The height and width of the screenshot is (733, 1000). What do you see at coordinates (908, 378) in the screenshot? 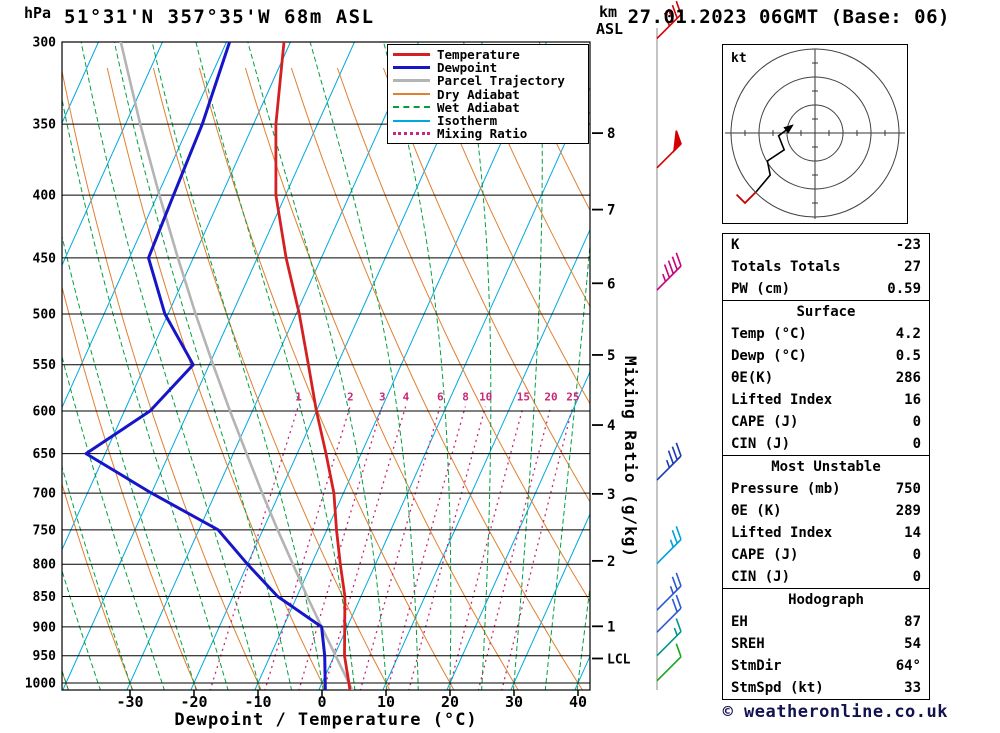
I see `row-value: 286` at bounding box center [908, 378].